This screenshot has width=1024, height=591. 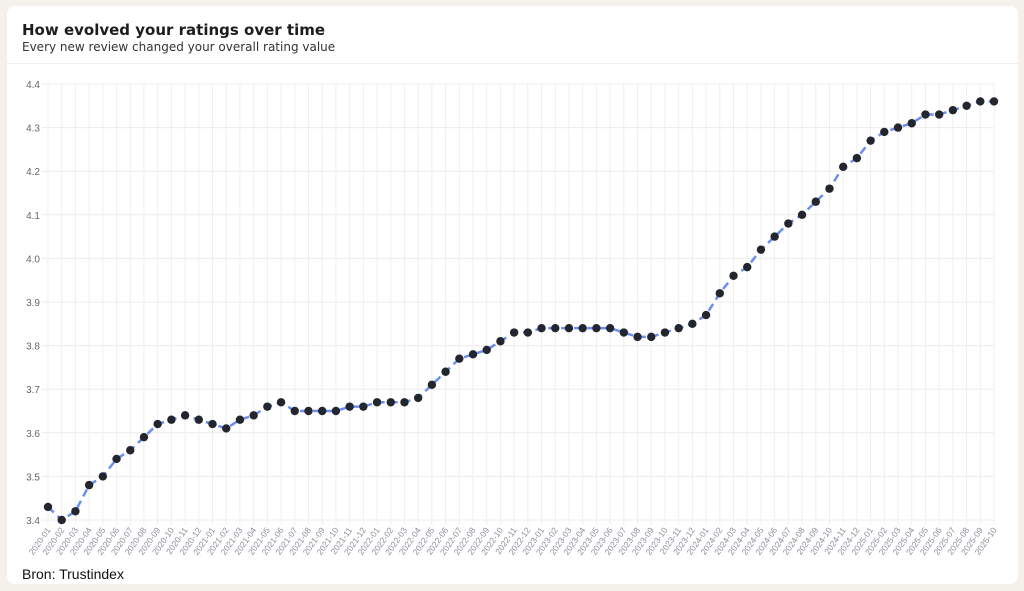 What do you see at coordinates (33, 434) in the screenshot?
I see `y-tick-label: 3.6` at bounding box center [33, 434].